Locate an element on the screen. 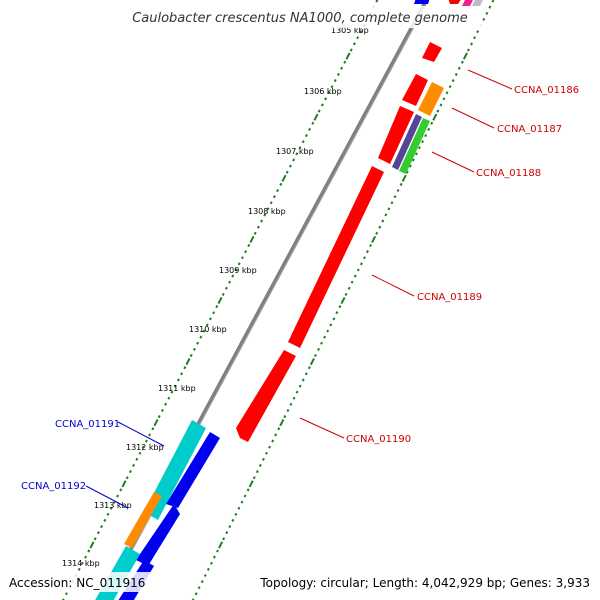  footer-backdrop-right is located at coordinates (426, 582).